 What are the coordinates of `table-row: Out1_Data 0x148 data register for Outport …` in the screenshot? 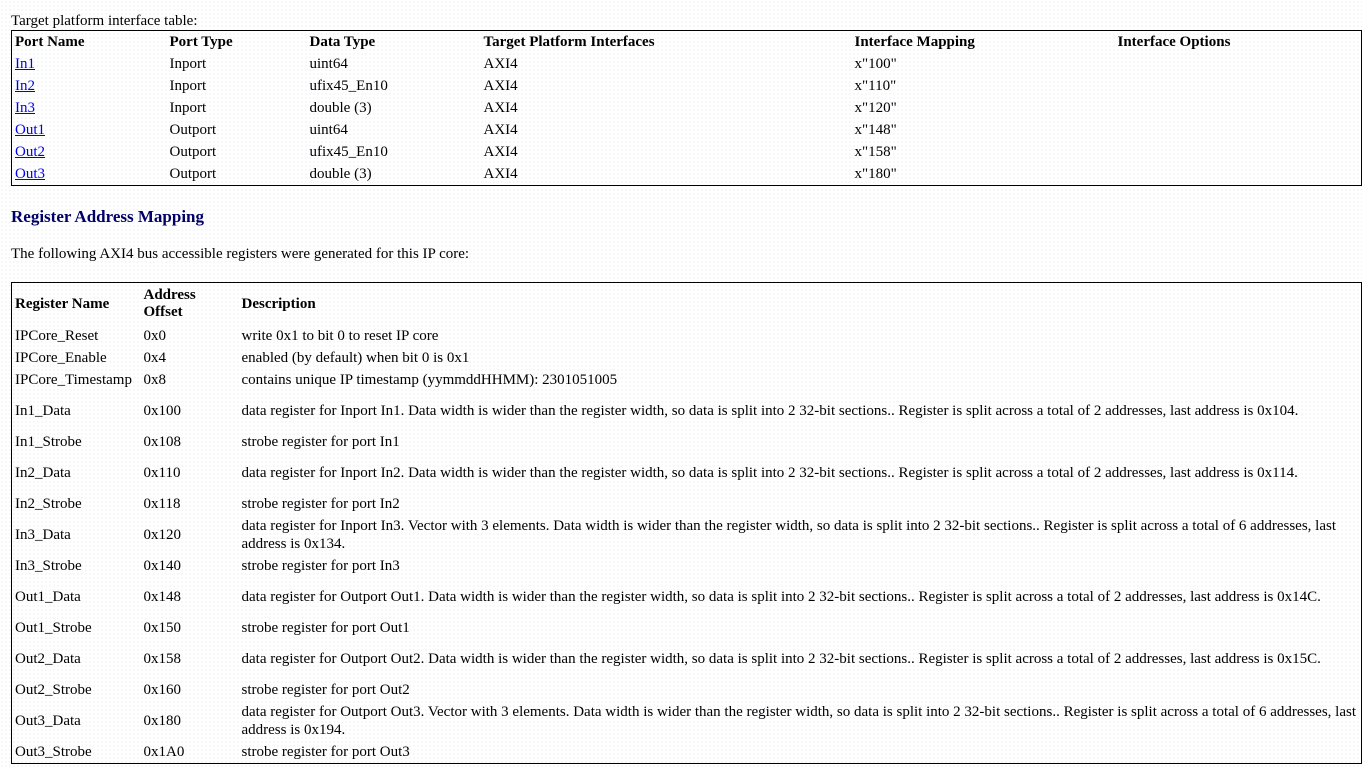 It's located at (687, 597).